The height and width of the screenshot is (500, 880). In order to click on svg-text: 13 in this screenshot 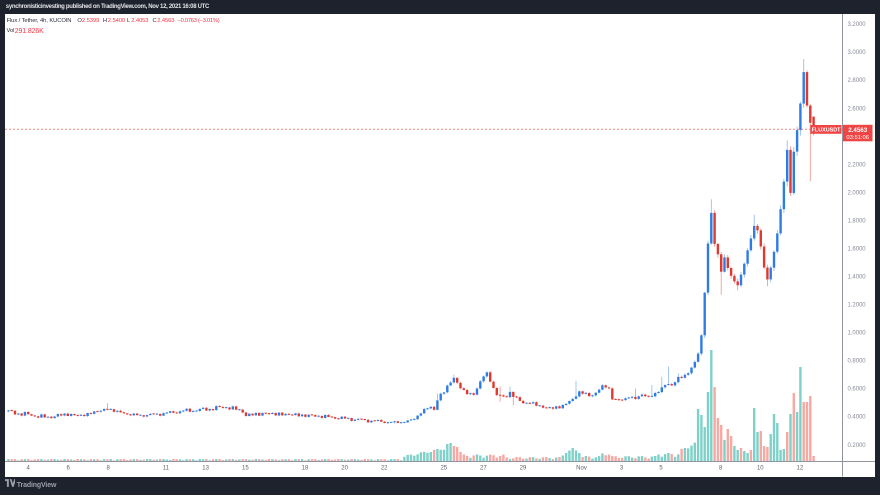, I will do `click(205, 469)`.